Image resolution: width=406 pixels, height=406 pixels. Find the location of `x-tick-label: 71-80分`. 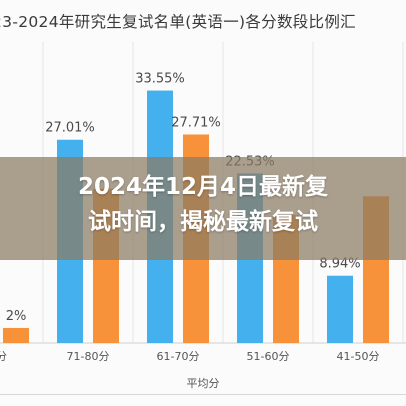

x-tick-label: 71-80分 is located at coordinates (88, 356).